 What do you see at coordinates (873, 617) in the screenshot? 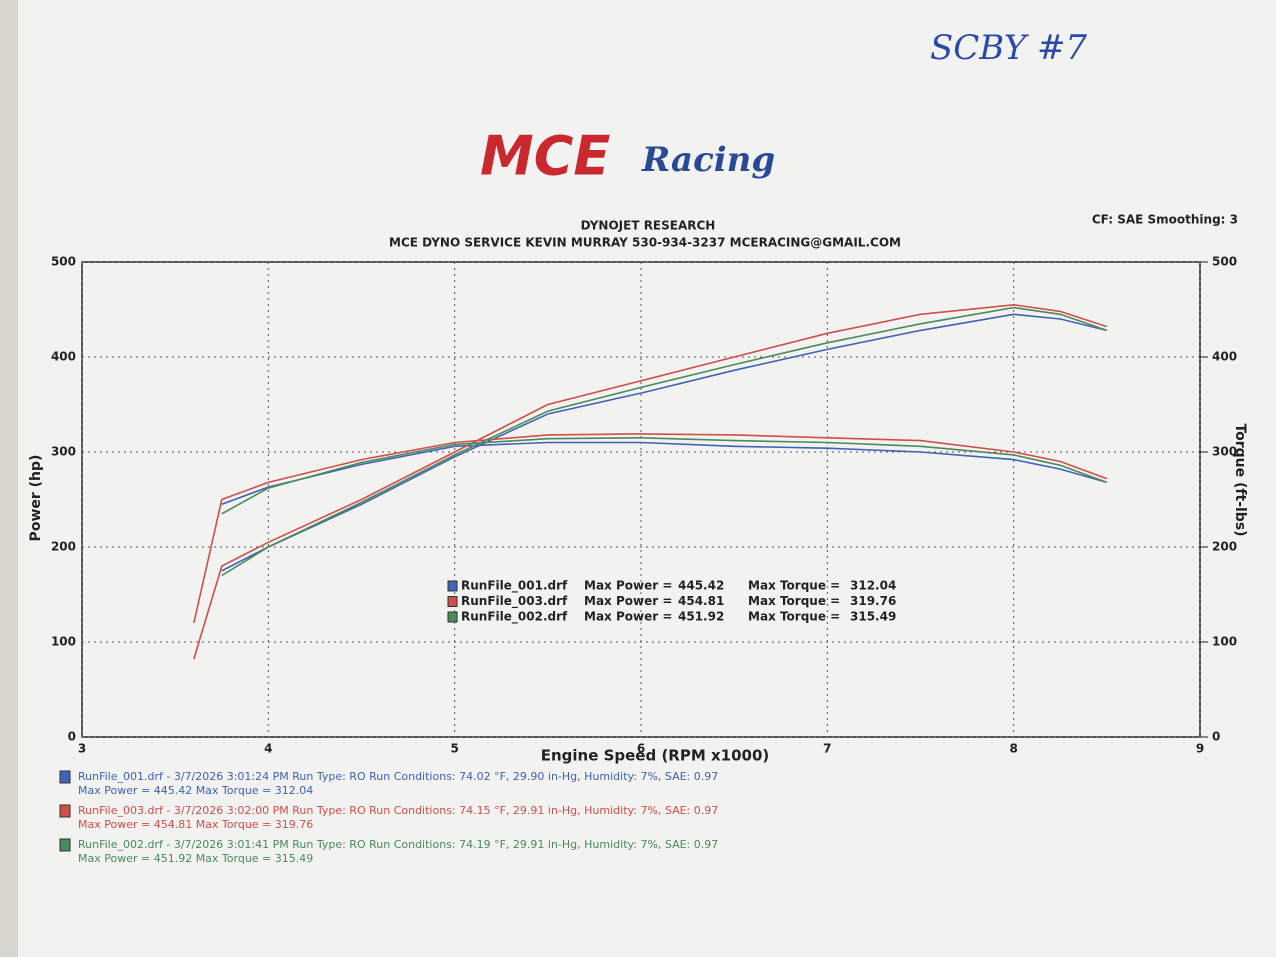
I see `legend-max-torque: 315.49` at bounding box center [873, 617].